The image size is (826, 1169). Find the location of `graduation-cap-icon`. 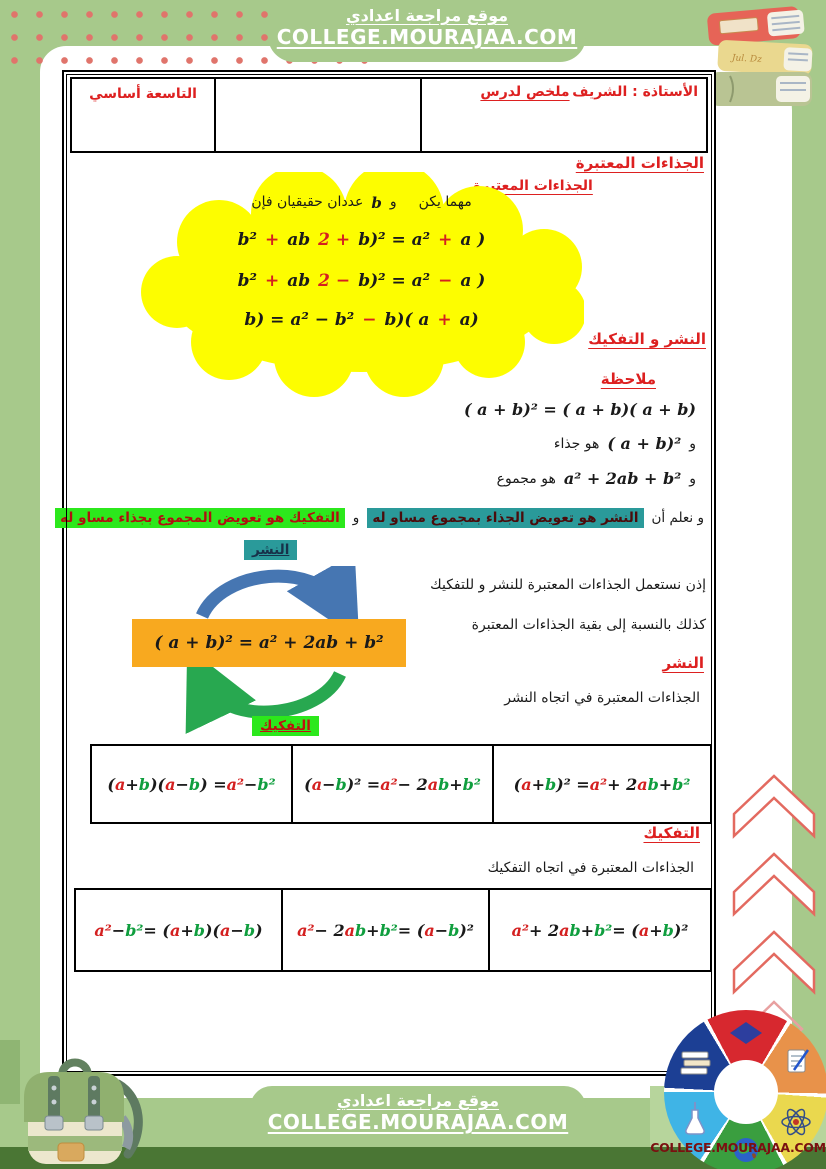

graduation-cap-icon is located at coordinates (746, 1033).